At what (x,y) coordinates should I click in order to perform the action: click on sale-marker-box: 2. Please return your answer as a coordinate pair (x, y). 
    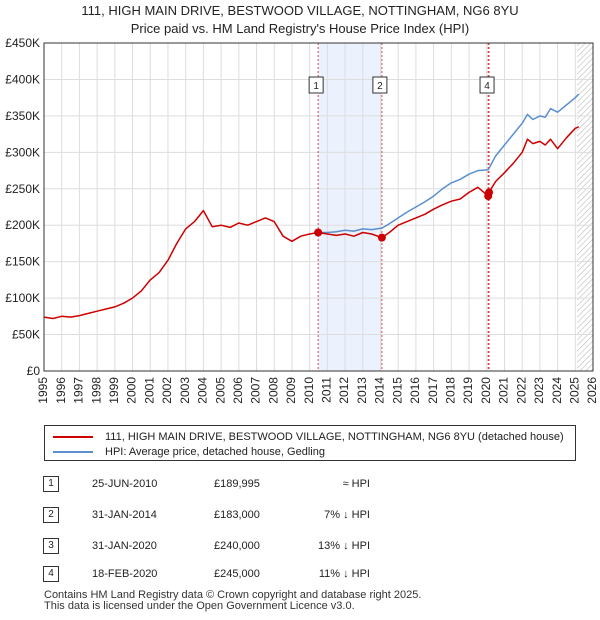
    Looking at the image, I should click on (380, 85).